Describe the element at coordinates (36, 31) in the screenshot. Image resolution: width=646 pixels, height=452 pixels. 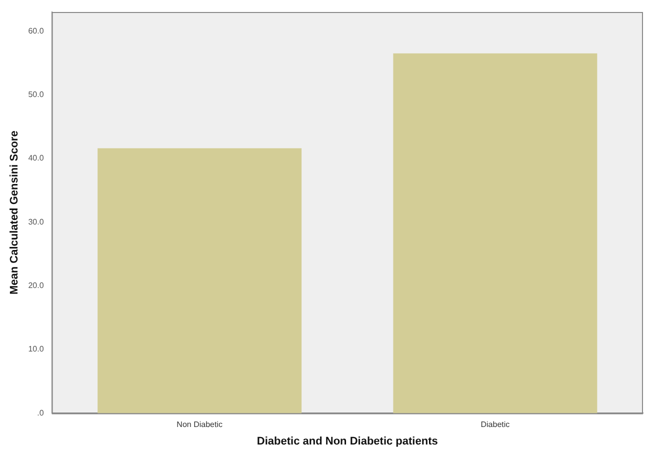
I see `y-tick-label: 60.0` at that location.